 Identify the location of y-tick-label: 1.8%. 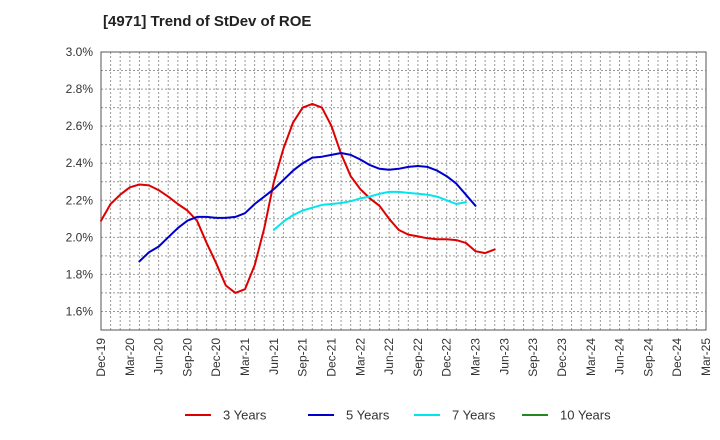
(80, 274).